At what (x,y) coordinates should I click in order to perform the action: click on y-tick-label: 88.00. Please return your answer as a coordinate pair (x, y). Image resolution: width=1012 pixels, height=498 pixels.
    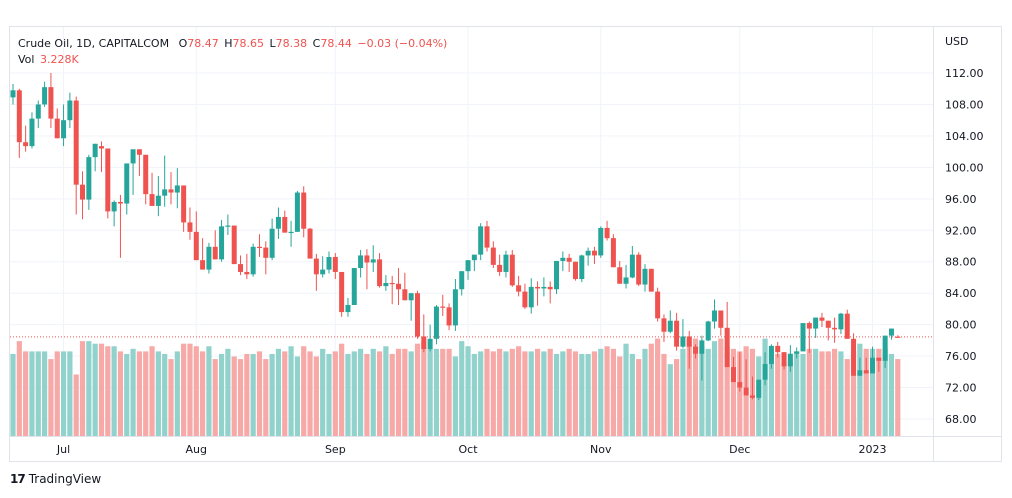
    Looking at the image, I should click on (961, 262).